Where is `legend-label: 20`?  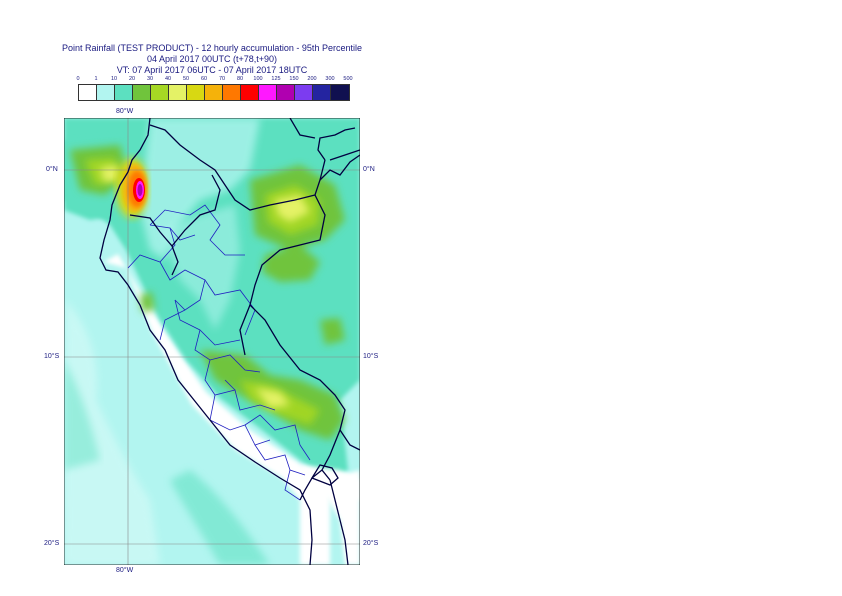
legend-label: 20 is located at coordinates (132, 79).